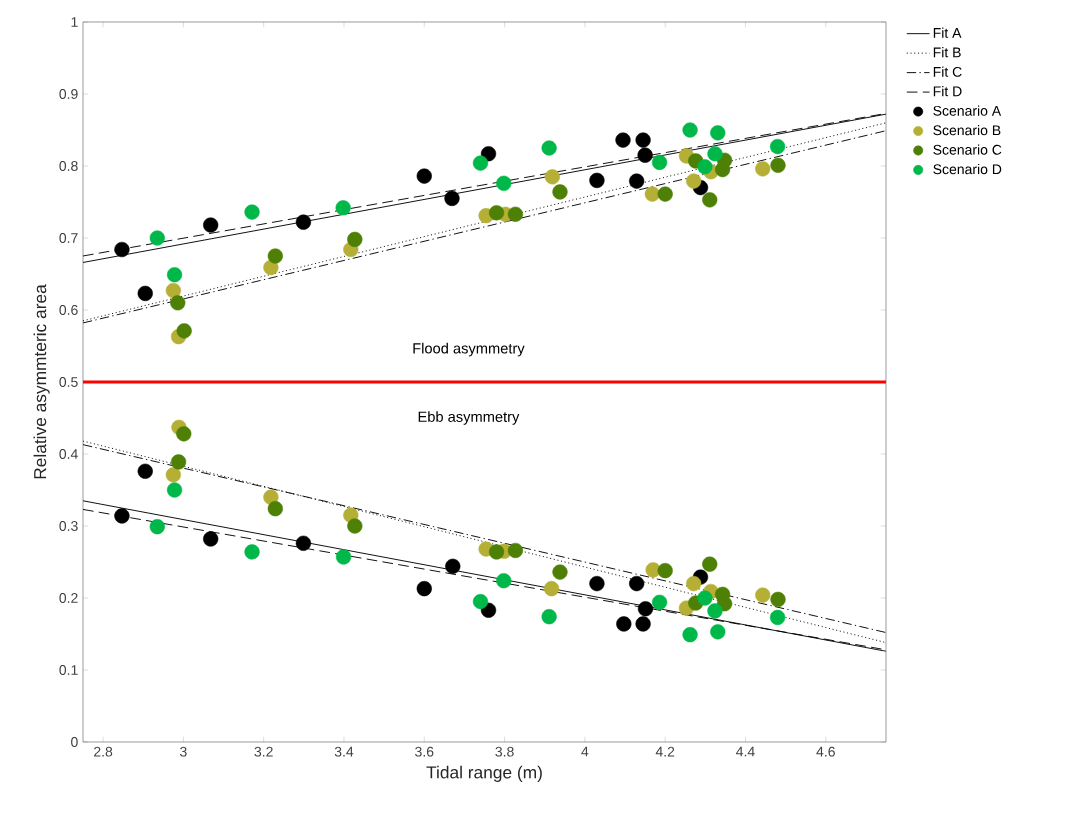 The image size is (1090, 814). I want to click on x-tick-label: 3.4, so click(344, 751).